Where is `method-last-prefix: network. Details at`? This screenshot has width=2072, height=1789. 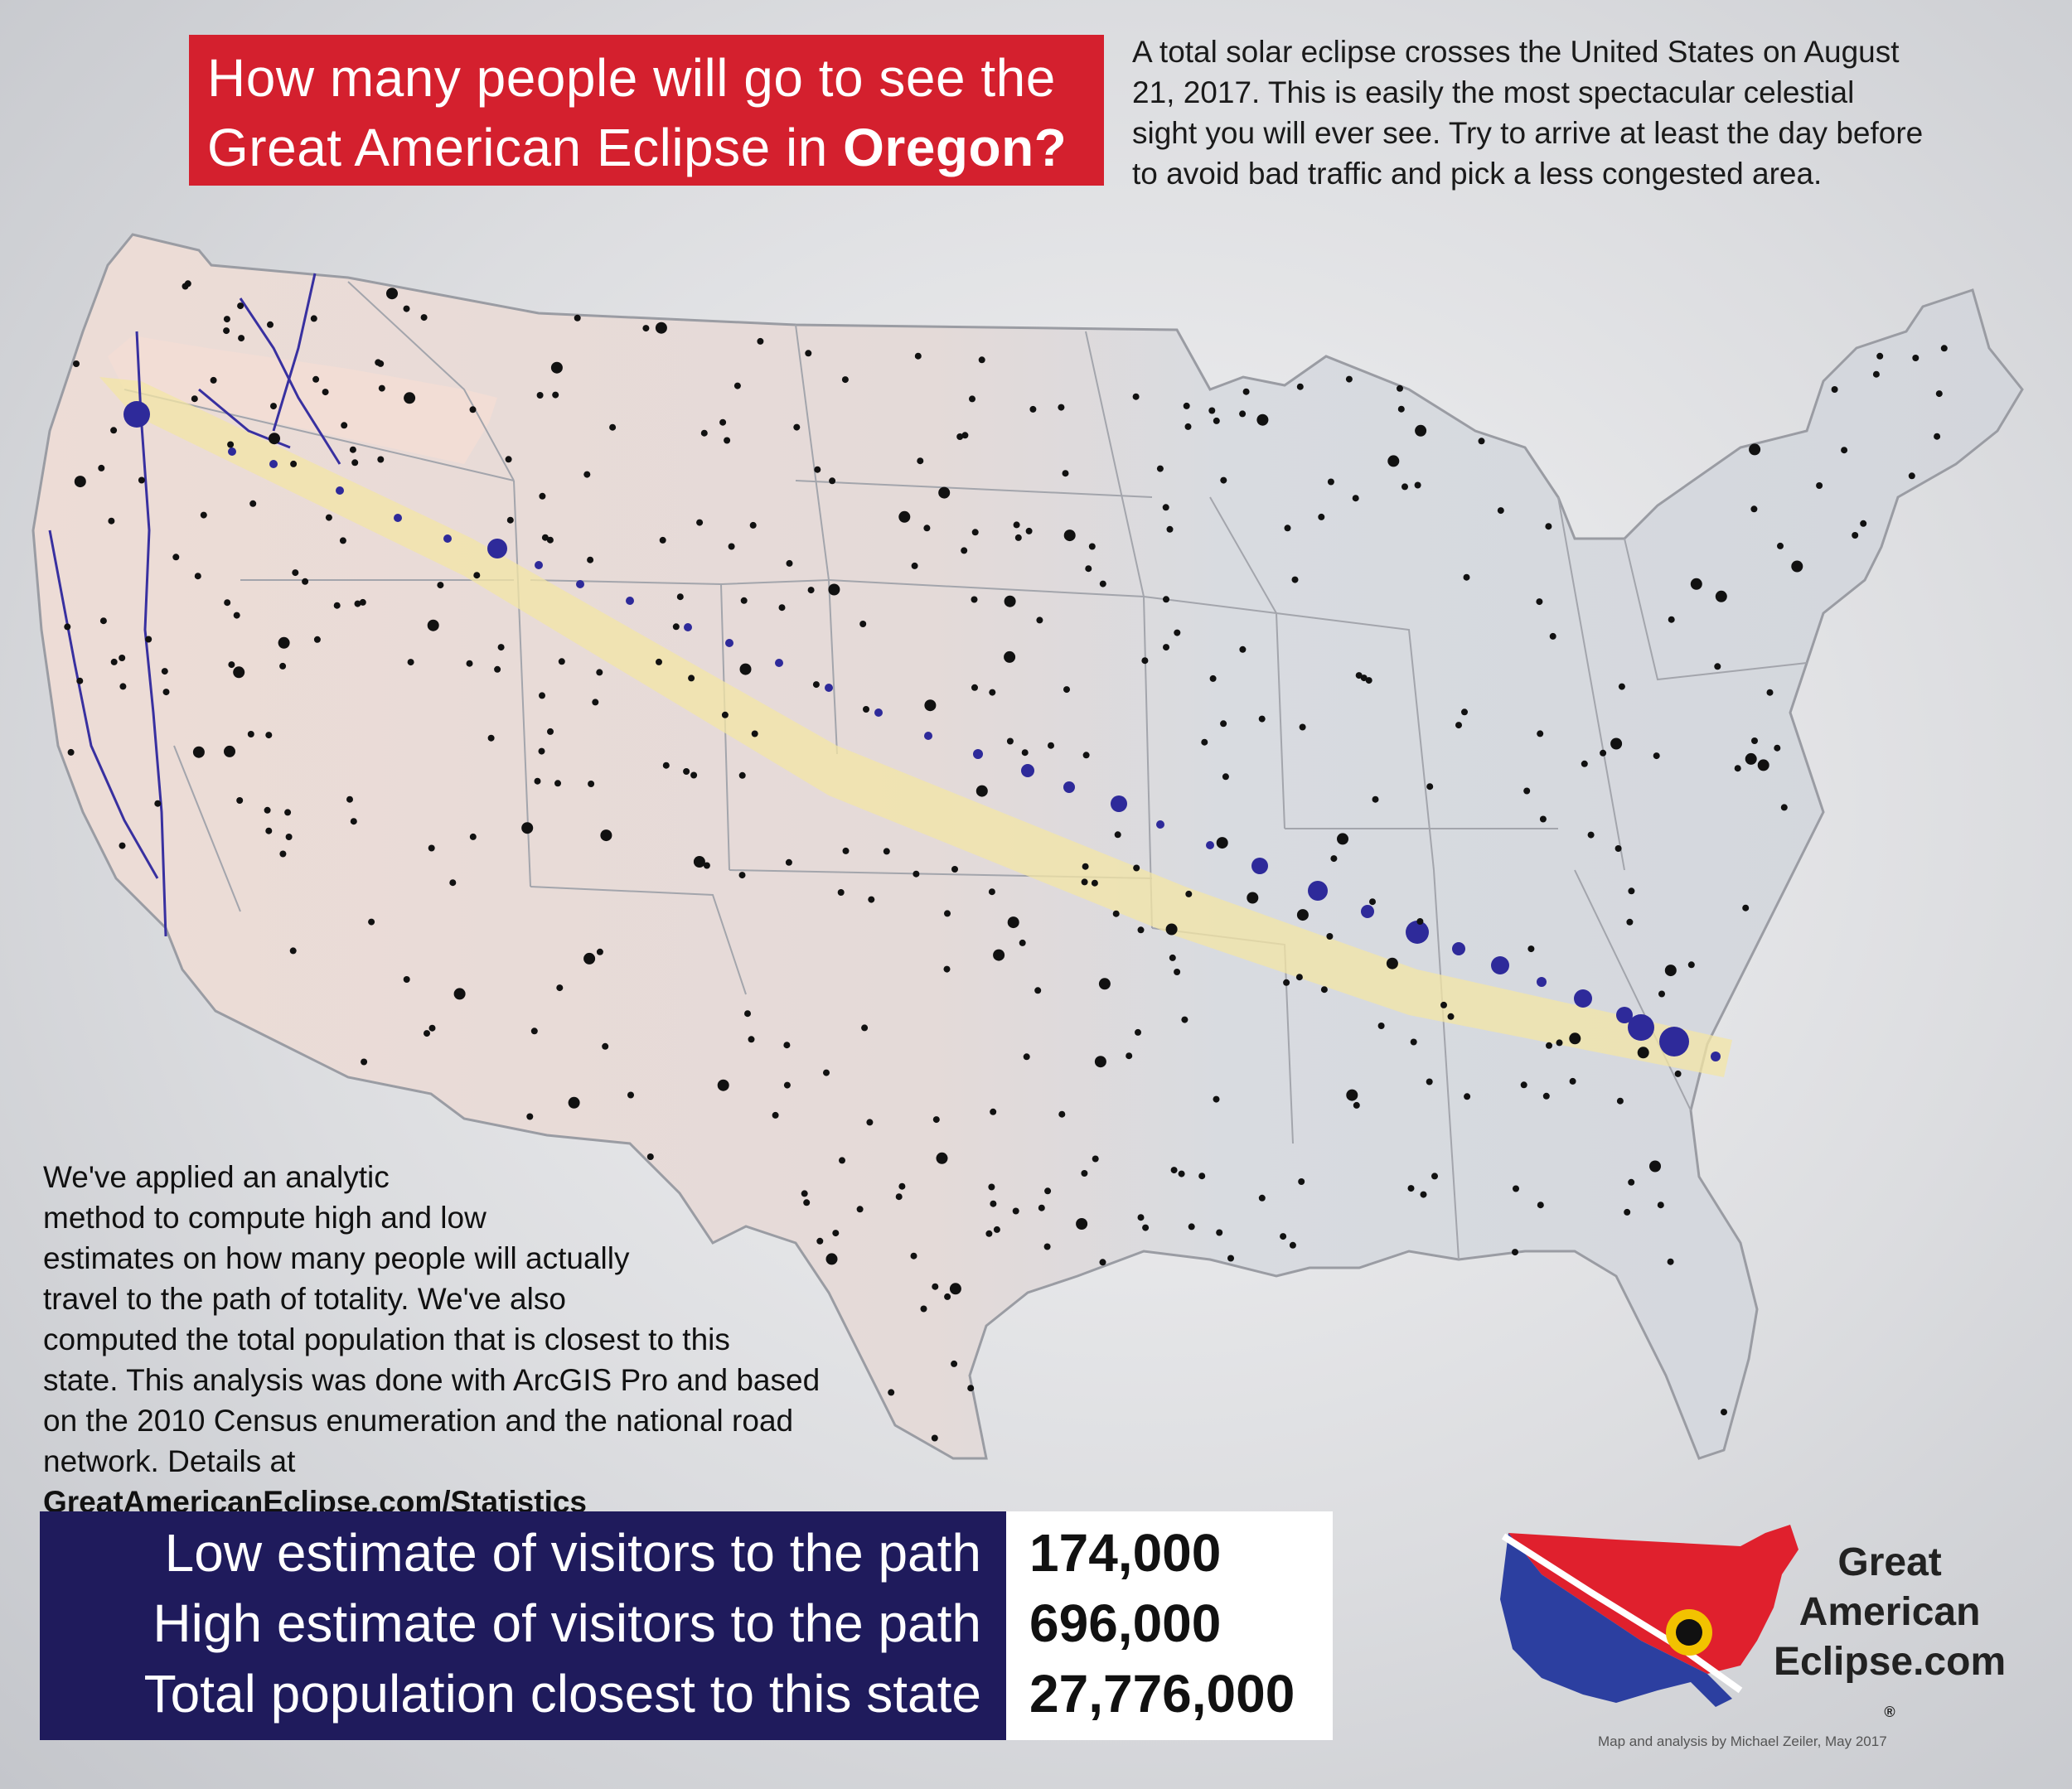
method-last-prefix: network. Details at is located at coordinates (169, 1461).